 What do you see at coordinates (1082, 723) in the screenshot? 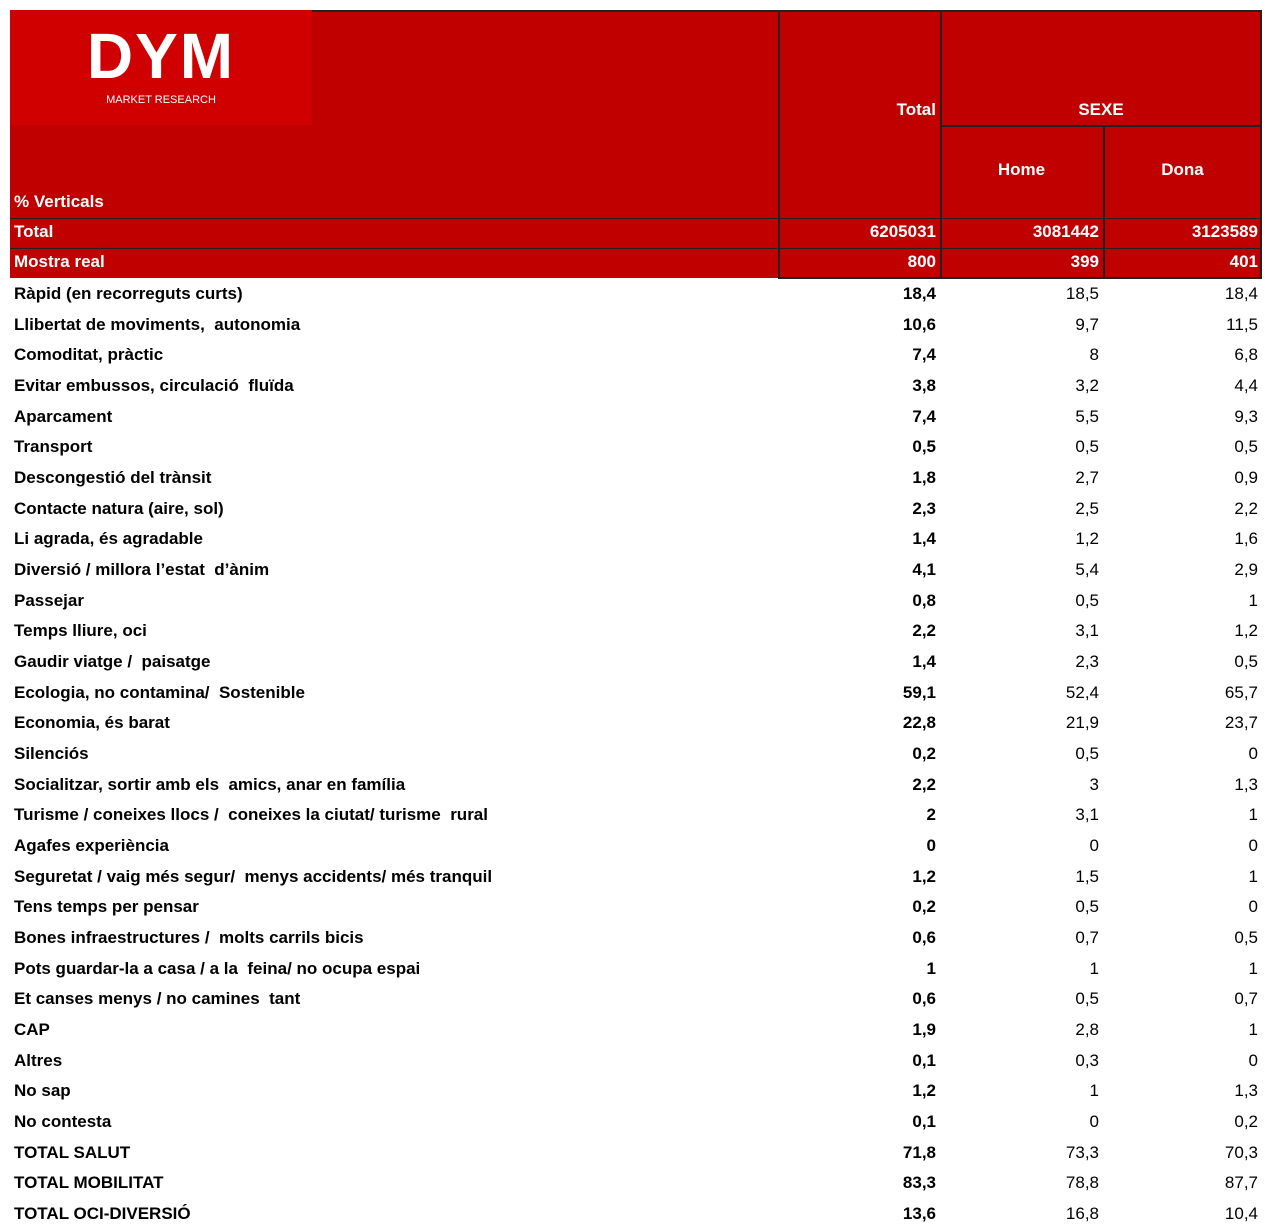
I see `cell-value: 21,9` at bounding box center [1082, 723].